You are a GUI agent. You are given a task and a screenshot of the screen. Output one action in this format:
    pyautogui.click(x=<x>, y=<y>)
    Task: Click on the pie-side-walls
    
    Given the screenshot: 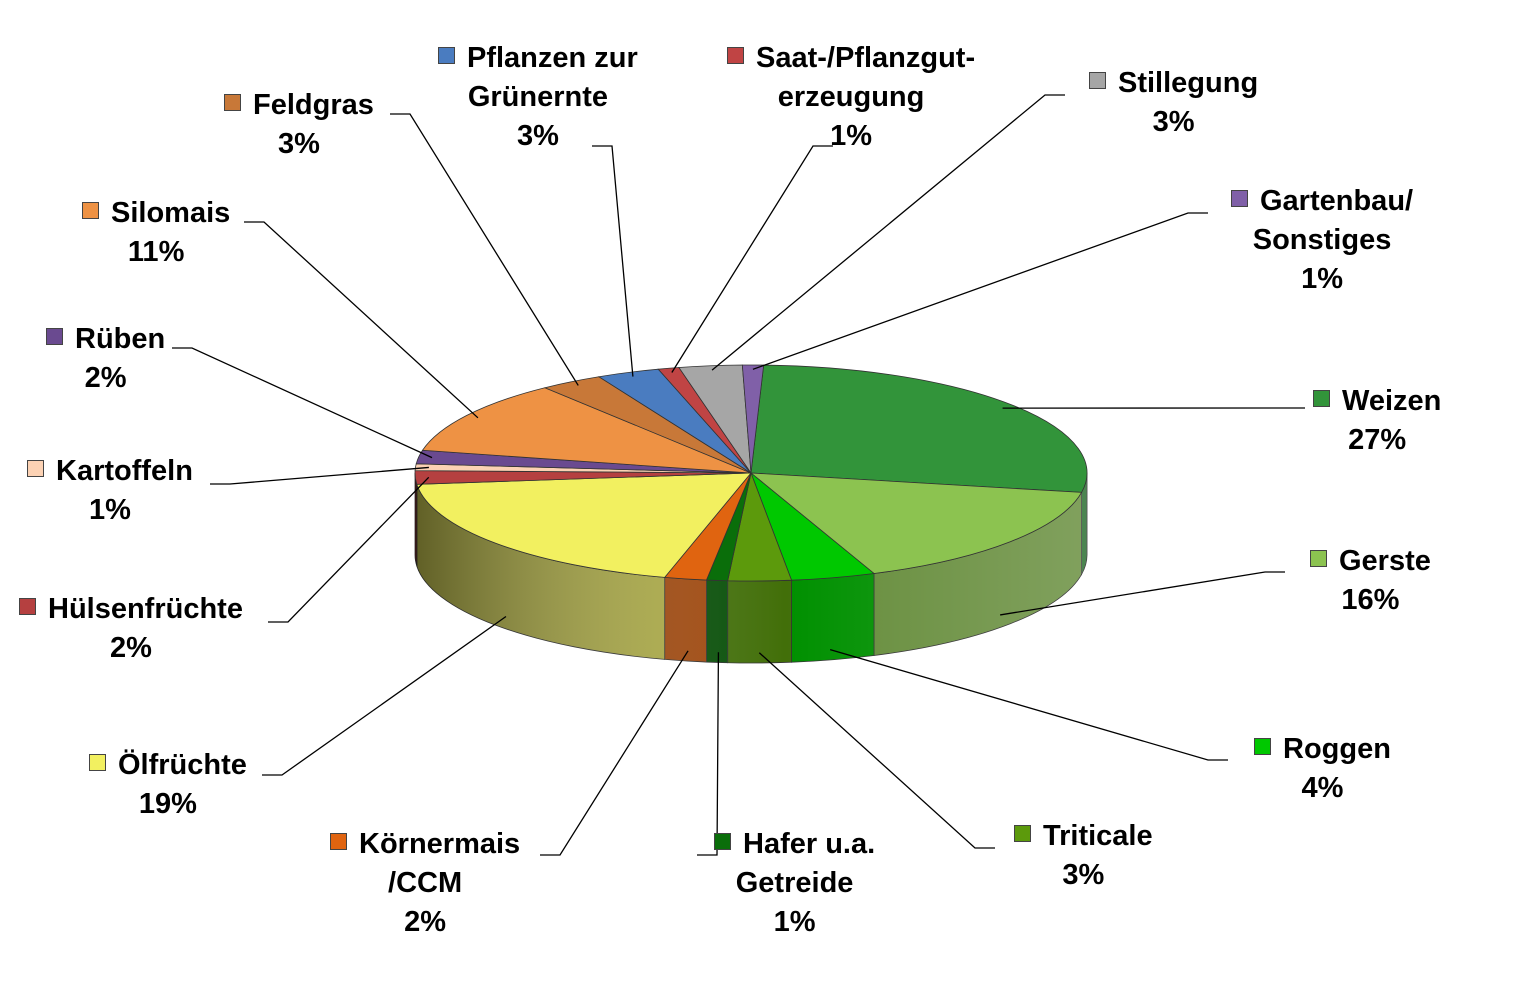 What is the action you would take?
    pyautogui.click(x=751, y=568)
    